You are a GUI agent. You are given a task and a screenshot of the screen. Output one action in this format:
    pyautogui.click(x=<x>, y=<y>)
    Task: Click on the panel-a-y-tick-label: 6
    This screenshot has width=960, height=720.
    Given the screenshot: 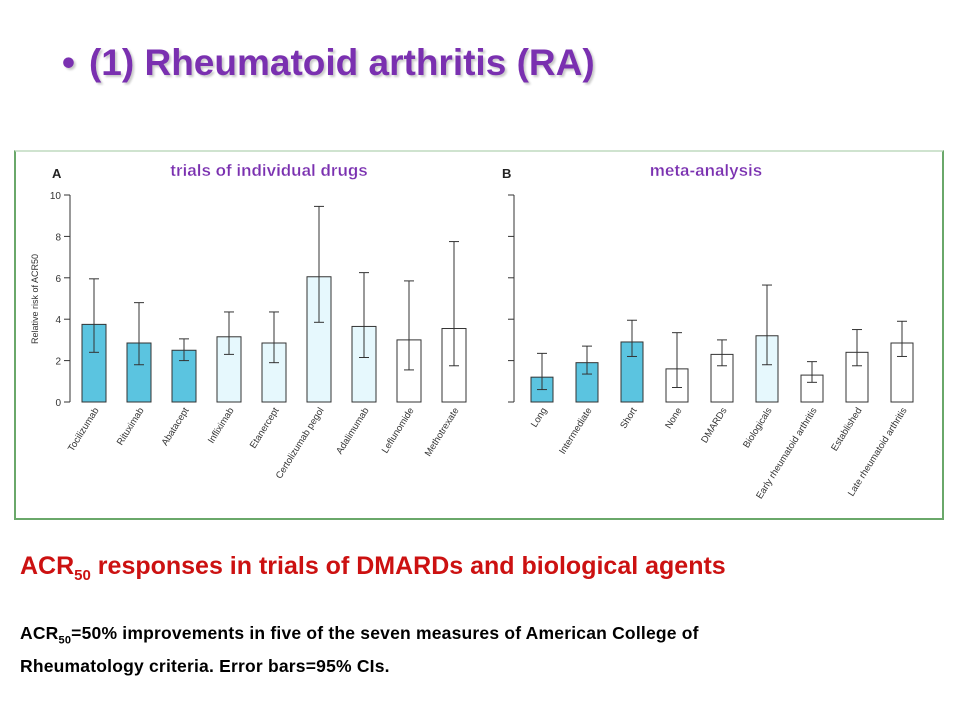 What is the action you would take?
    pyautogui.click(x=58, y=279)
    